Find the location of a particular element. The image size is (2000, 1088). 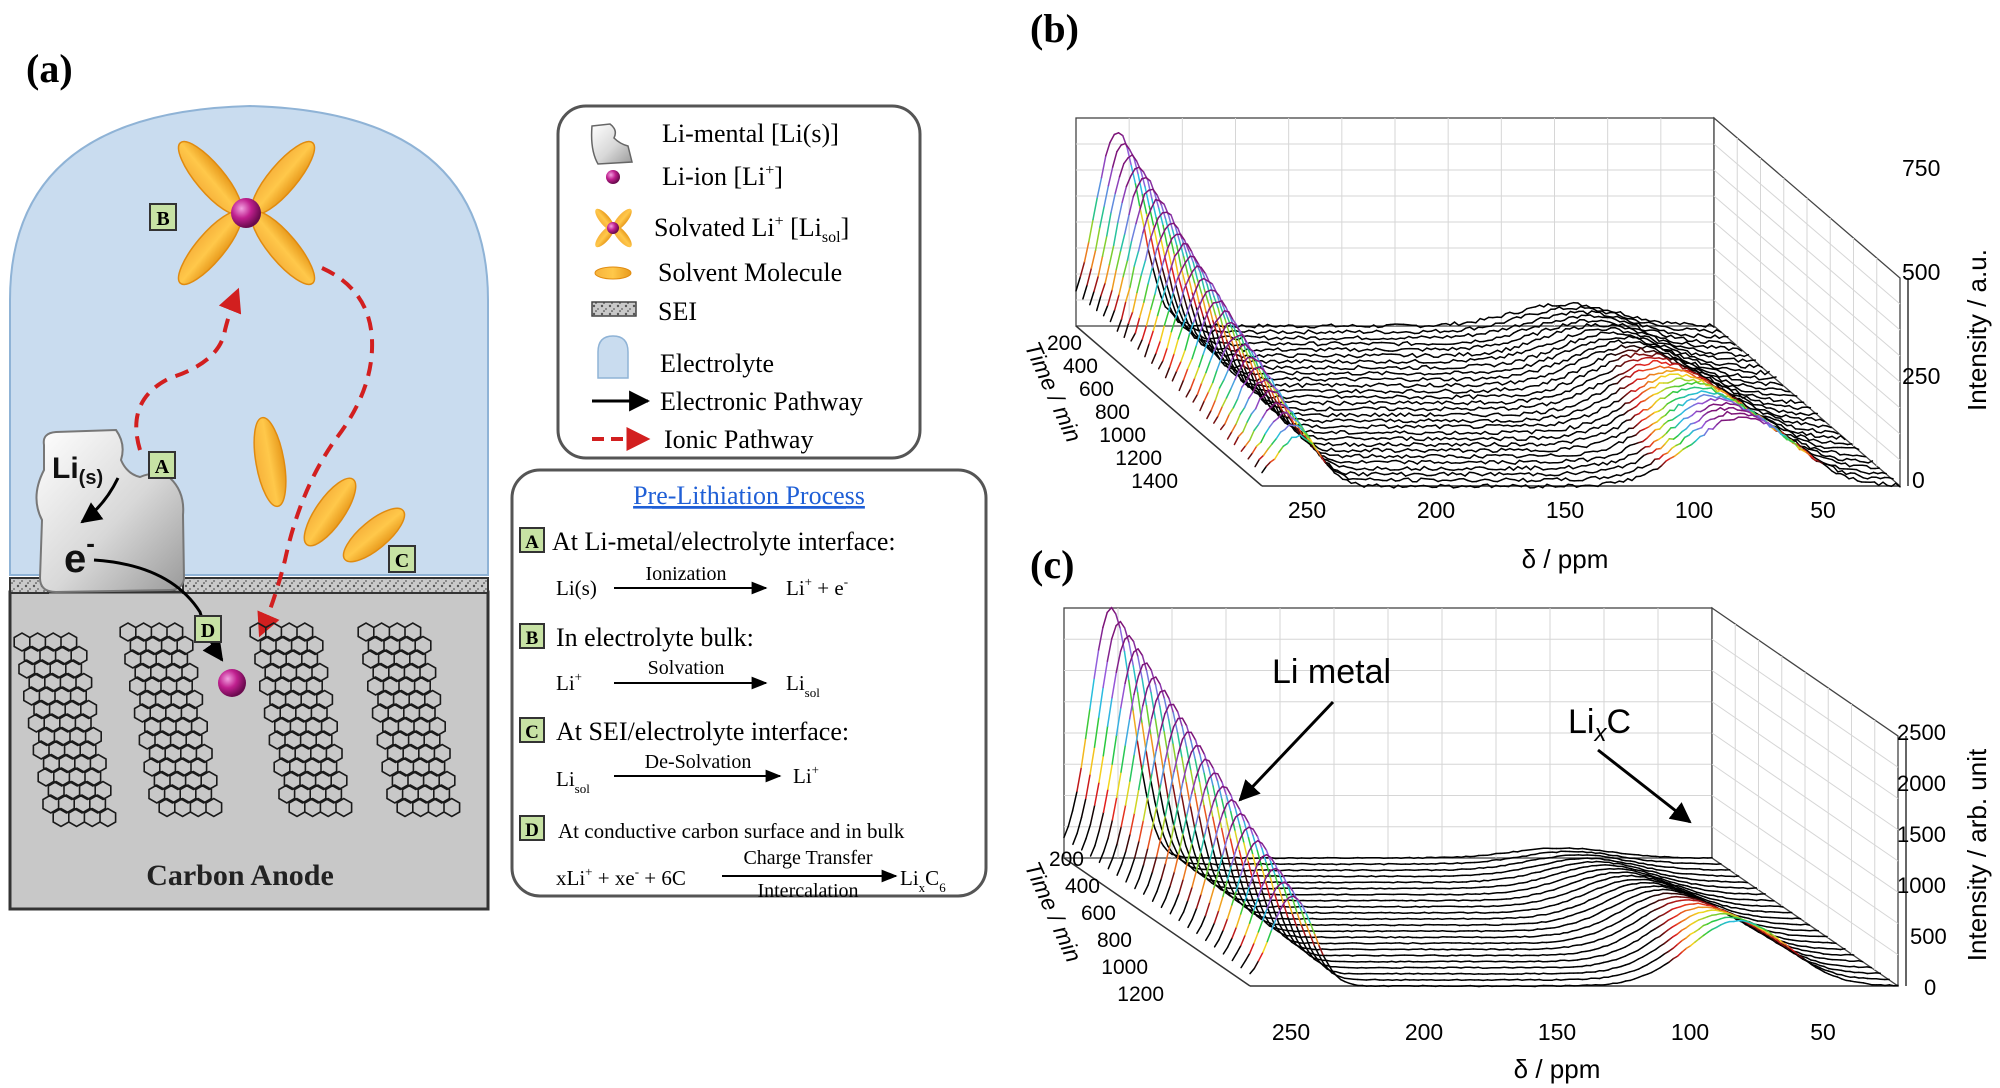

step-c-heading: At SEI/electrolyte interface: is located at coordinates (702, 731).